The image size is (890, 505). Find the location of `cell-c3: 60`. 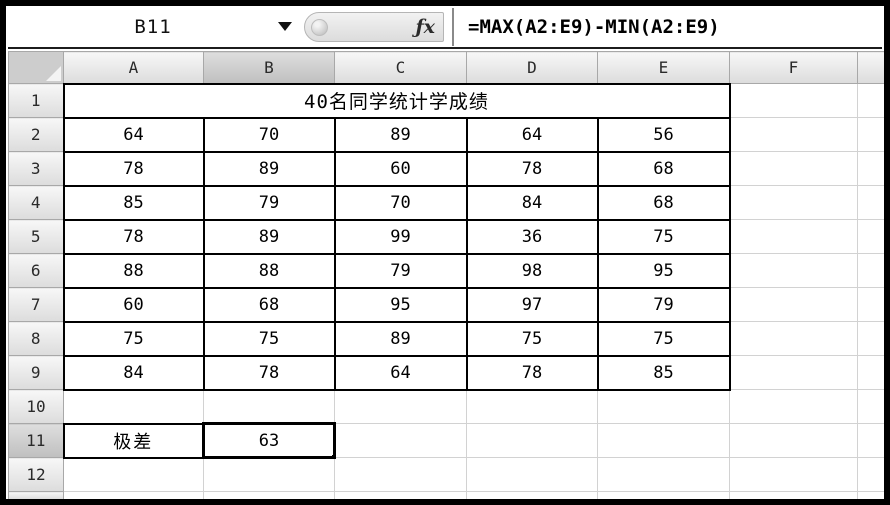

cell-c3: 60 is located at coordinates (400, 168).